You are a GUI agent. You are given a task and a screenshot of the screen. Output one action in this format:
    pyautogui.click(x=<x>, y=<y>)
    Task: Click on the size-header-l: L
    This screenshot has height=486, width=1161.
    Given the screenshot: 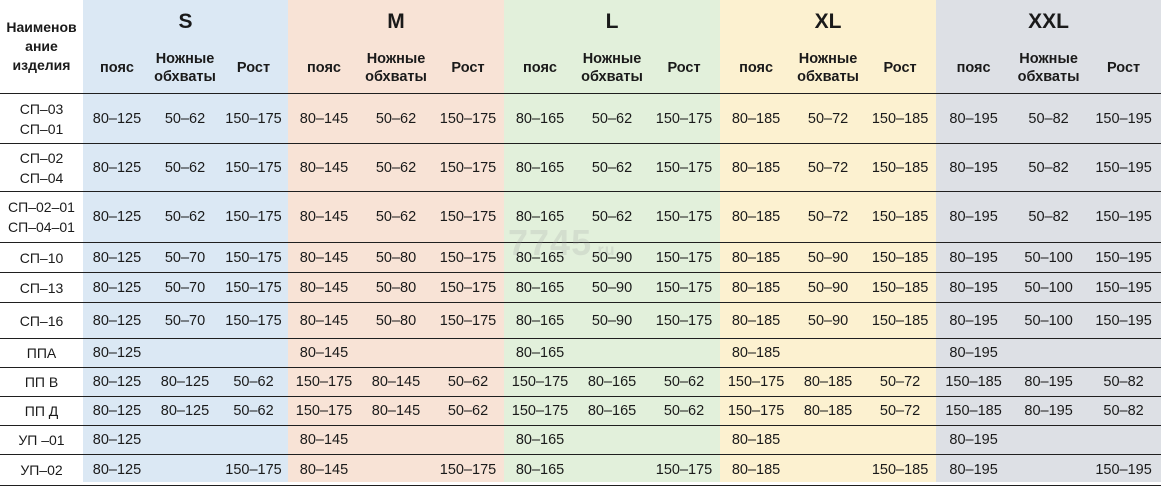 What is the action you would take?
    pyautogui.click(x=612, y=21)
    